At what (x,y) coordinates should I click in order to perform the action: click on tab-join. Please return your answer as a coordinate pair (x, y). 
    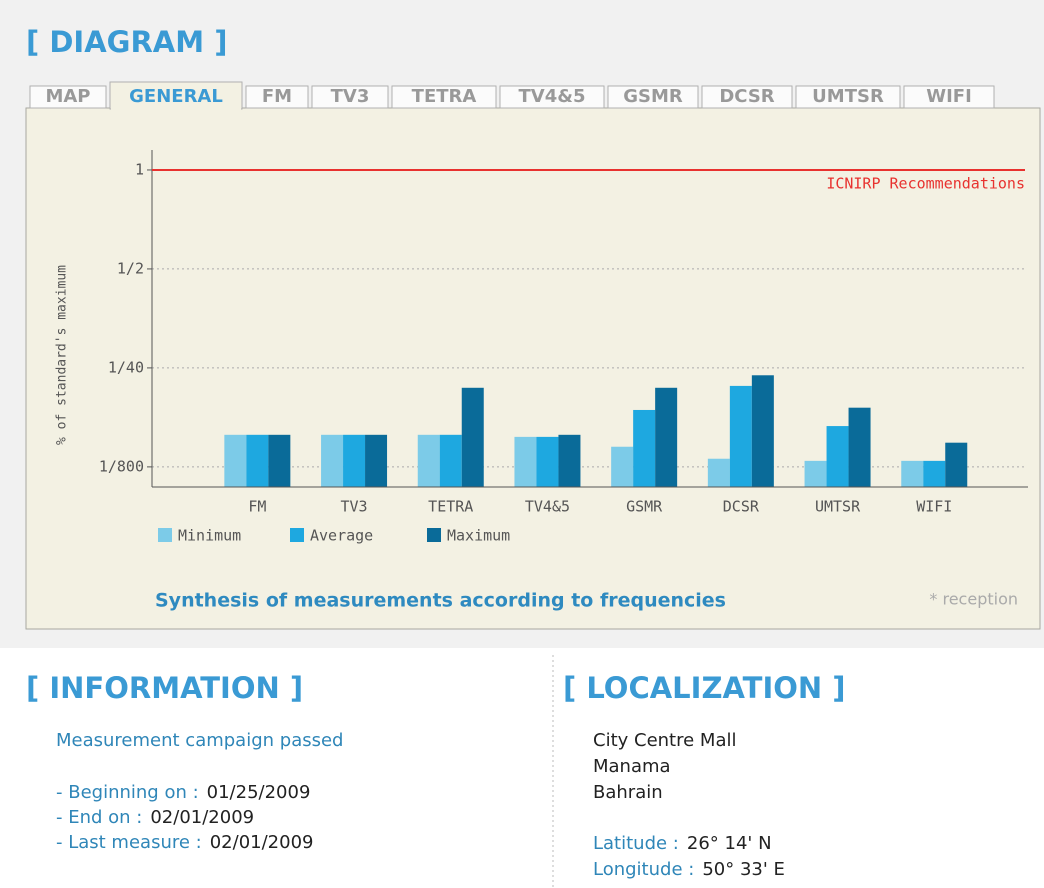
    Looking at the image, I should click on (176, 108).